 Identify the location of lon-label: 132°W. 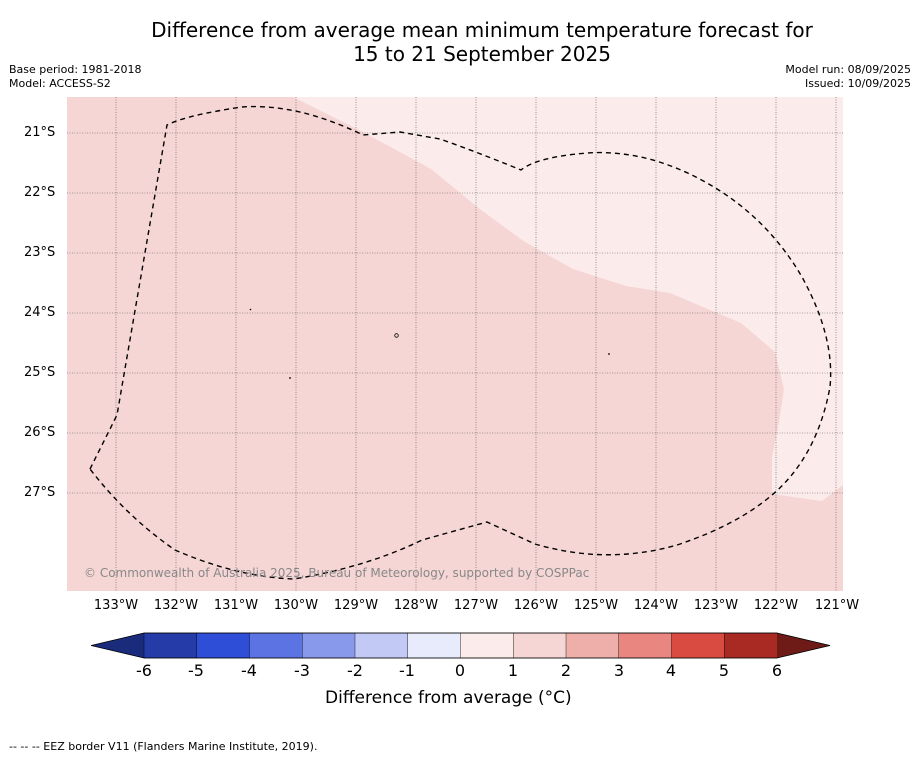
(176, 605).